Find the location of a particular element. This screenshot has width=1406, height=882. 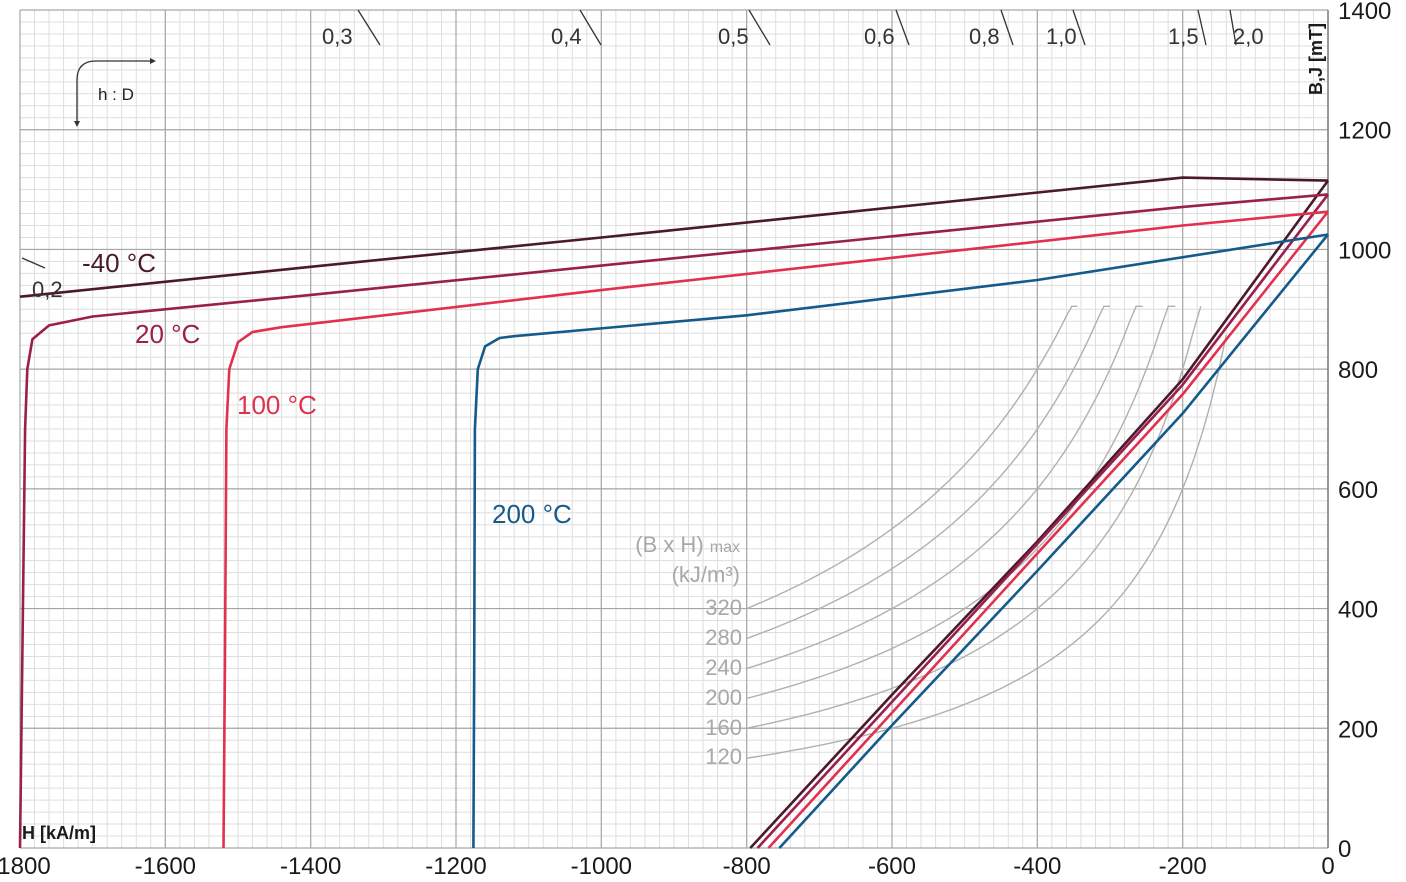

y-tick-label: 800 is located at coordinates (1358, 370).